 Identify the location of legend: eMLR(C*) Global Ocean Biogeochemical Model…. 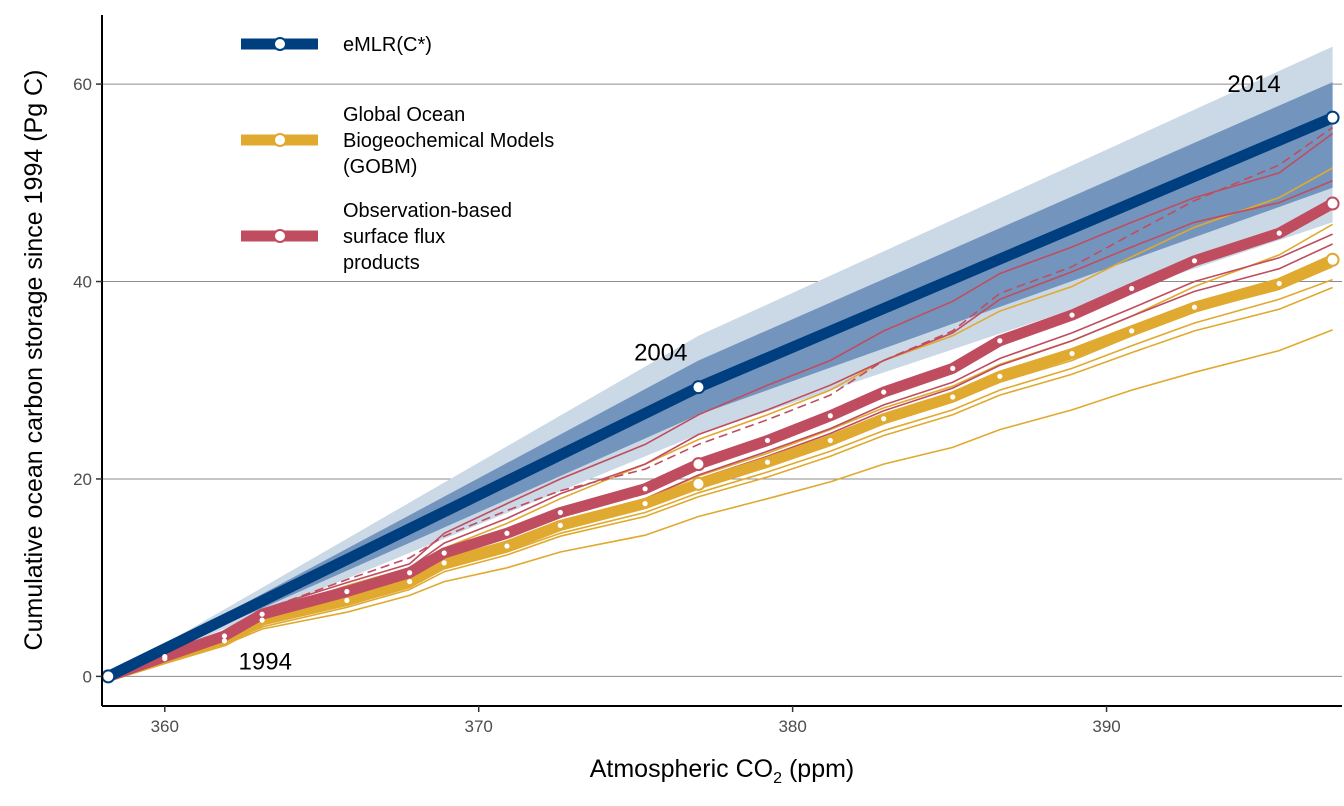
(397, 154).